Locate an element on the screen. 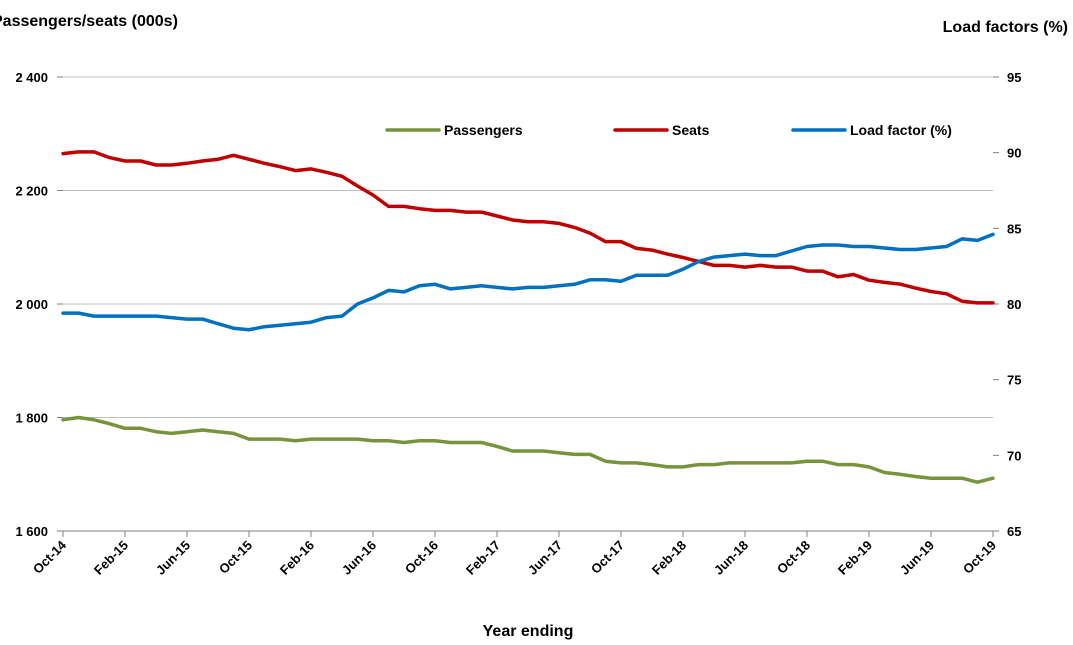 This screenshot has width=1073, height=645. x-axis-title: Year ending is located at coordinates (528, 631).